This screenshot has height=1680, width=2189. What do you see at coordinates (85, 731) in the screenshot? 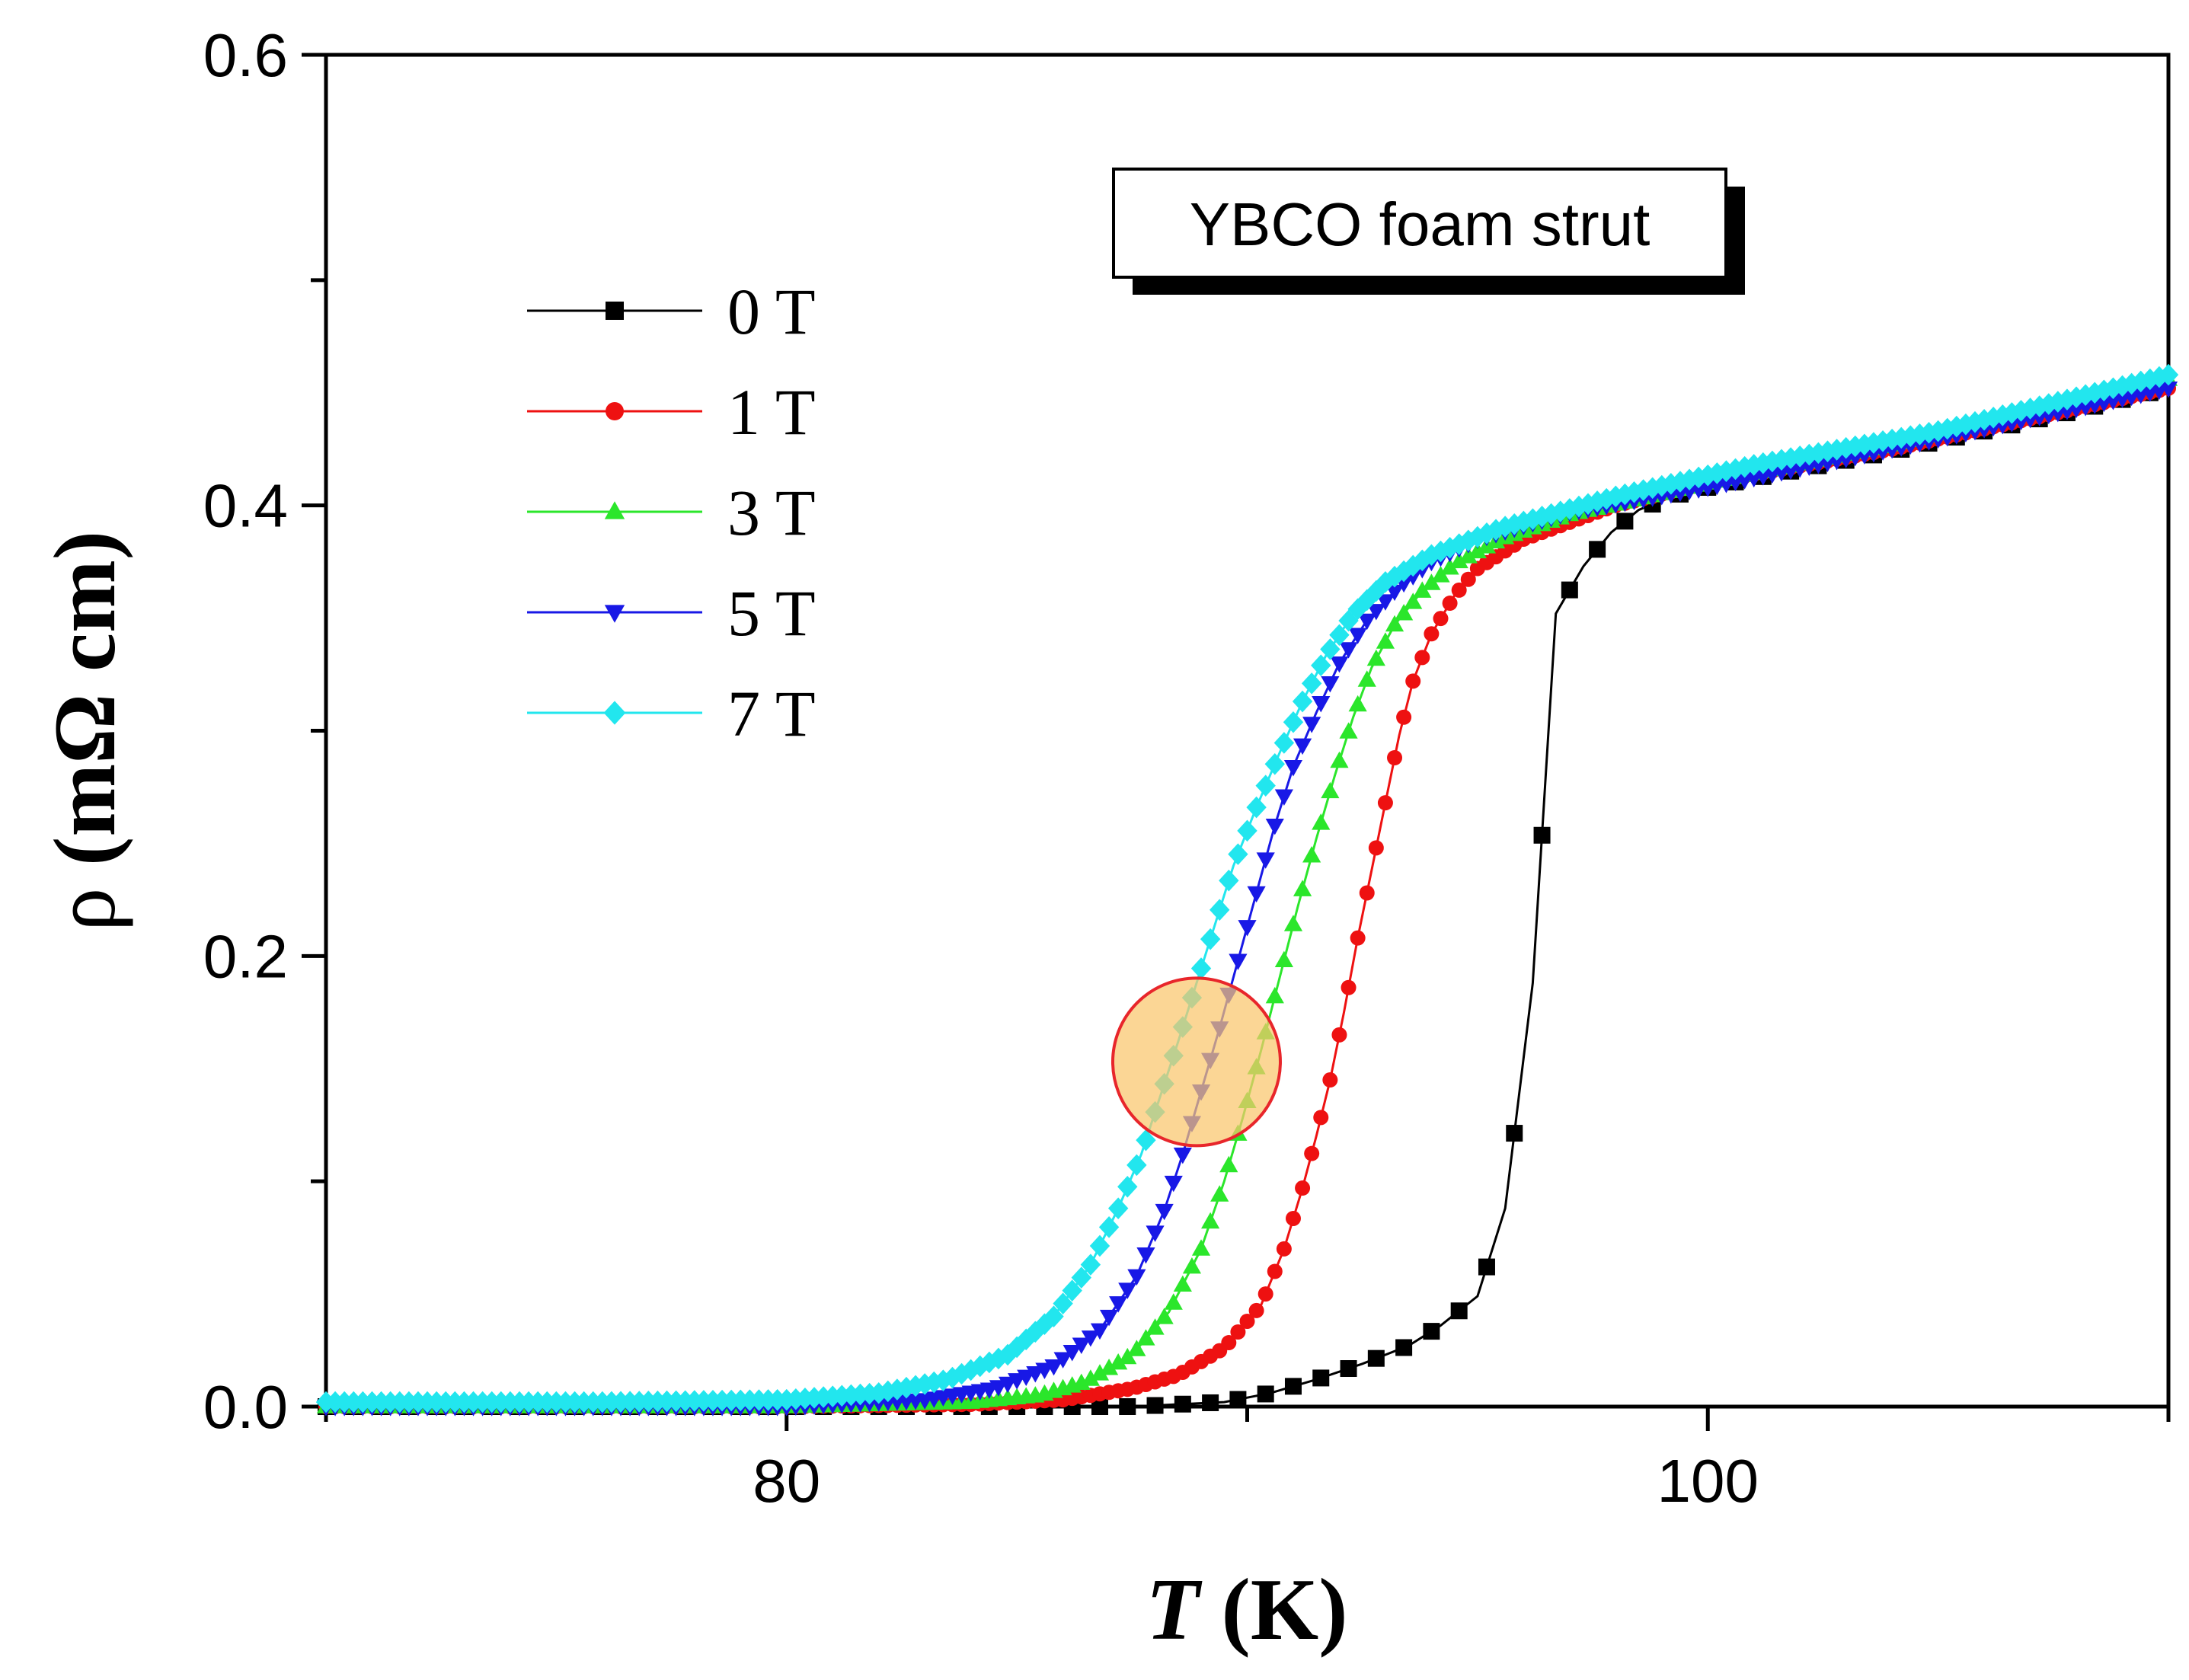
I see `y-axis-title: ρ (mΩ cm)` at bounding box center [85, 731].